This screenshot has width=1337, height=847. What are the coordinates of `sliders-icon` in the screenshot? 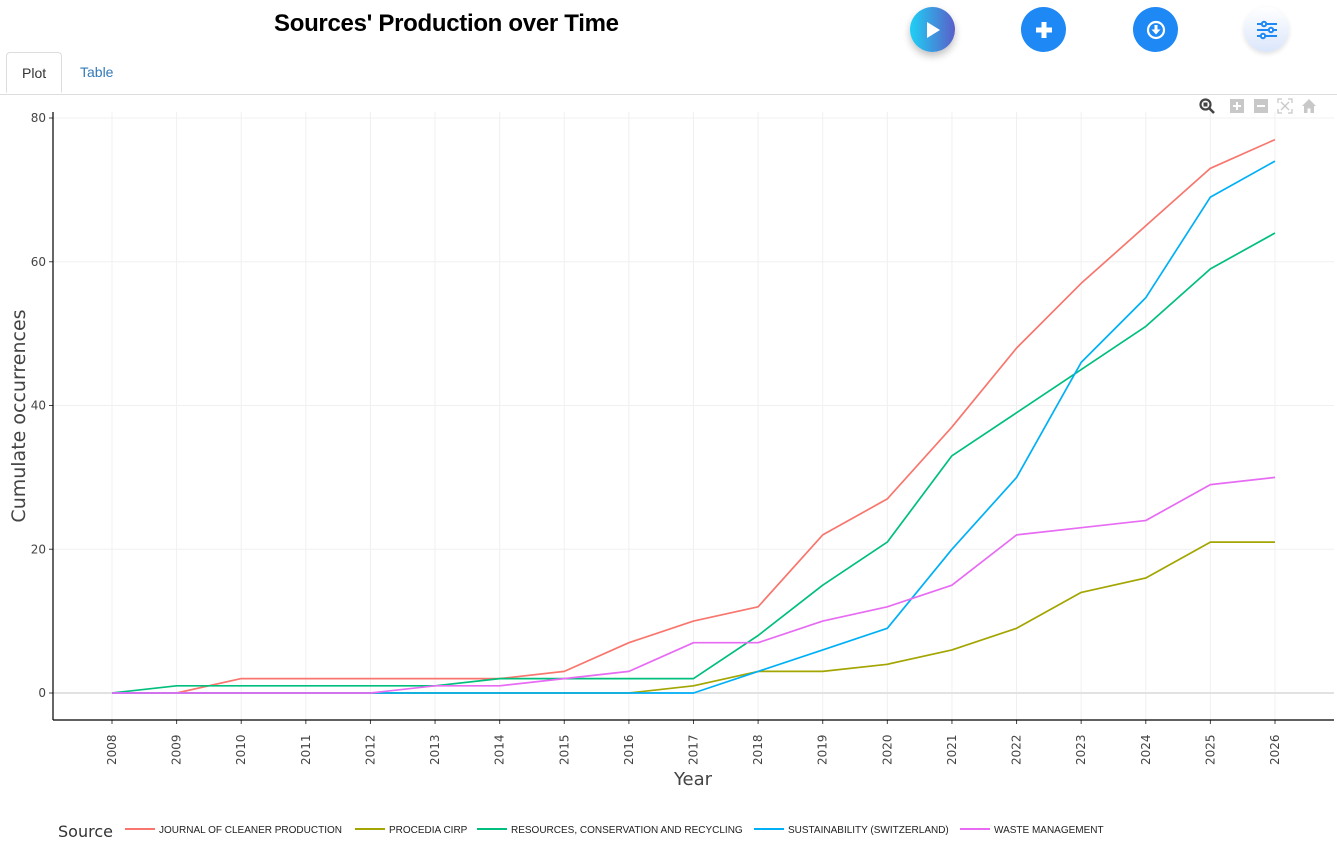 It's located at (1266, 29).